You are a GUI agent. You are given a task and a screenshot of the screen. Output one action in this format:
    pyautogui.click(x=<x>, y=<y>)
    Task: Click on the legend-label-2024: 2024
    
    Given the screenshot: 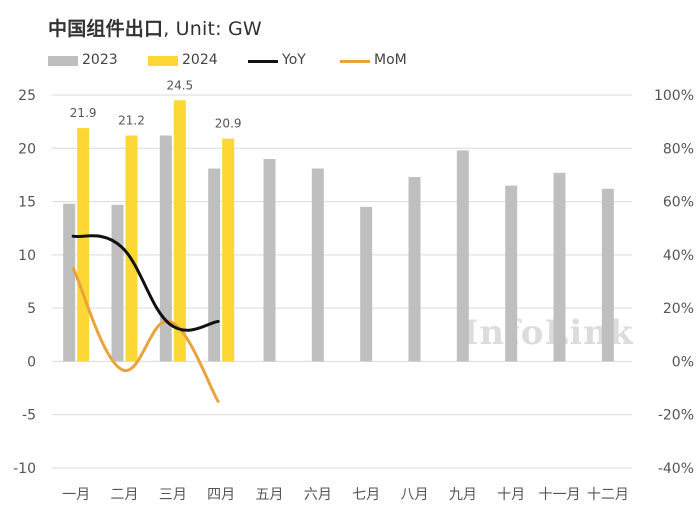 What is the action you would take?
    pyautogui.click(x=200, y=60)
    